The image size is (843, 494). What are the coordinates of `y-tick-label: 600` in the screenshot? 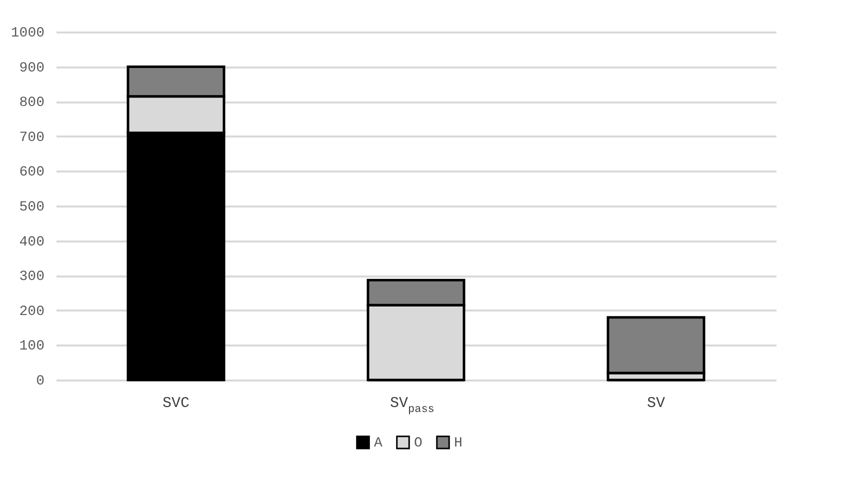 It's located at (31, 172).